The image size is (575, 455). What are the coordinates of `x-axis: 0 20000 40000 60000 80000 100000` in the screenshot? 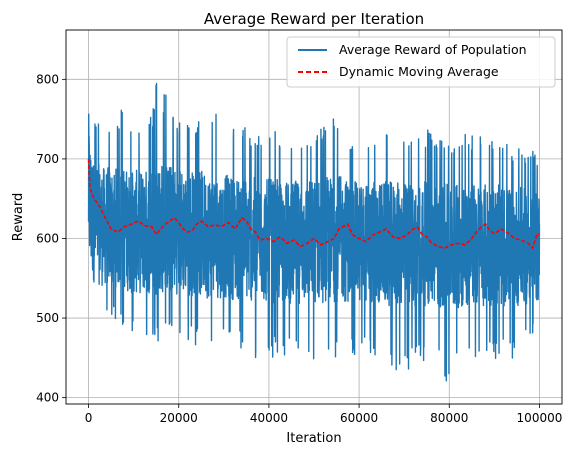 It's located at (324, 414).